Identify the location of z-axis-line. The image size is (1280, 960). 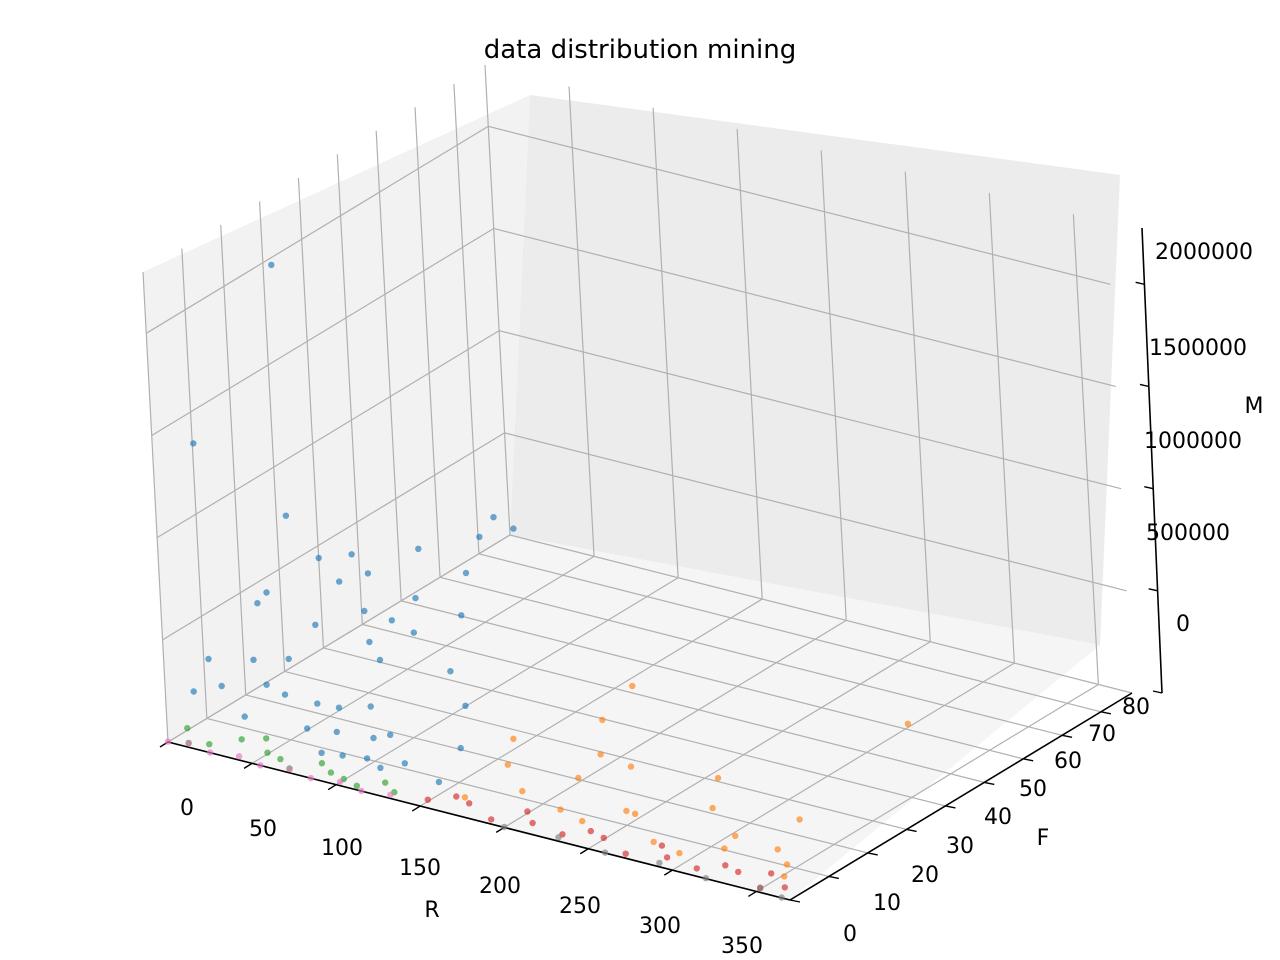
(1152, 460).